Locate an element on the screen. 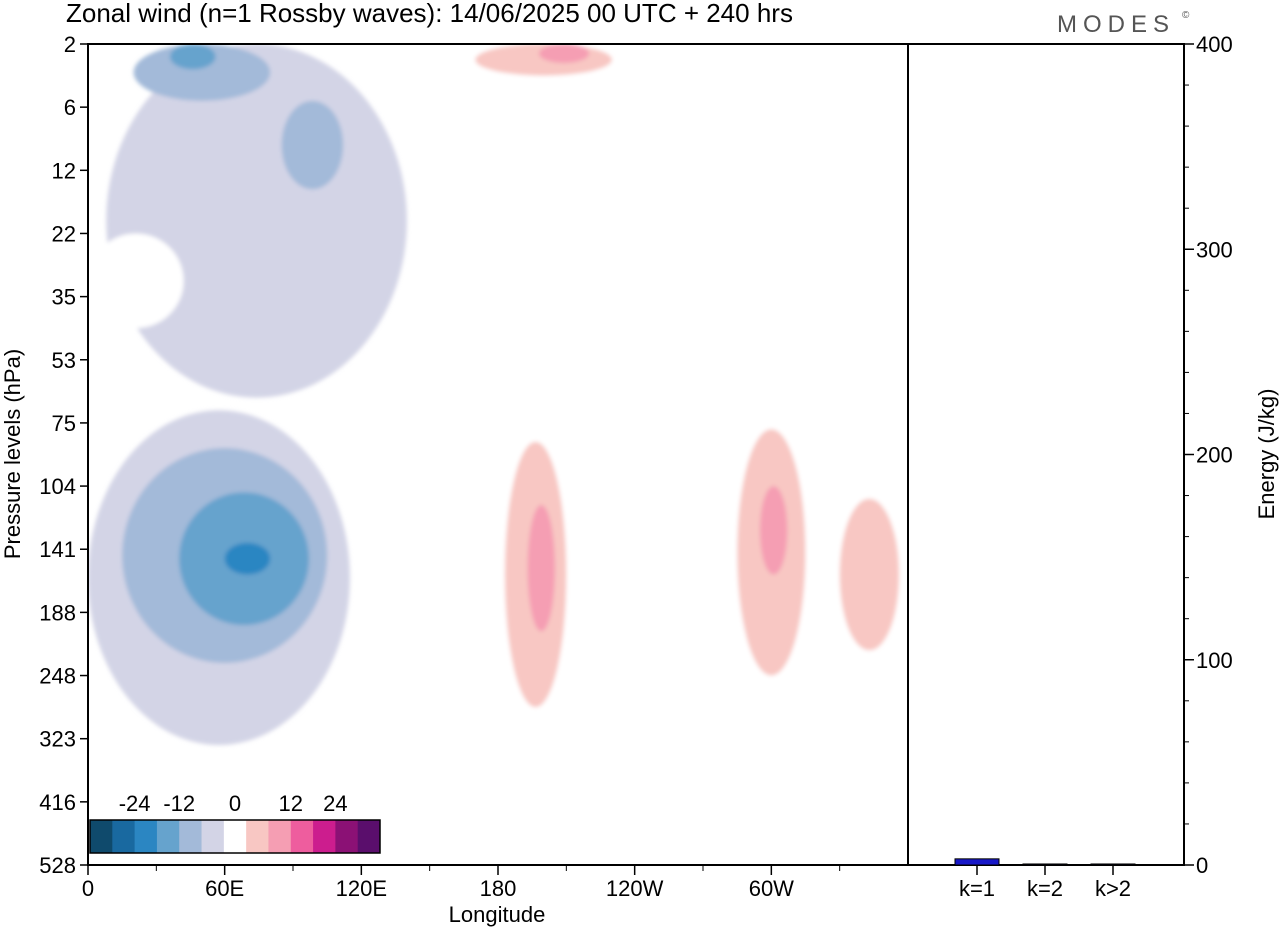 The height and width of the screenshot is (930, 1280). colorbar-tick-label: -12 is located at coordinates (179, 803).